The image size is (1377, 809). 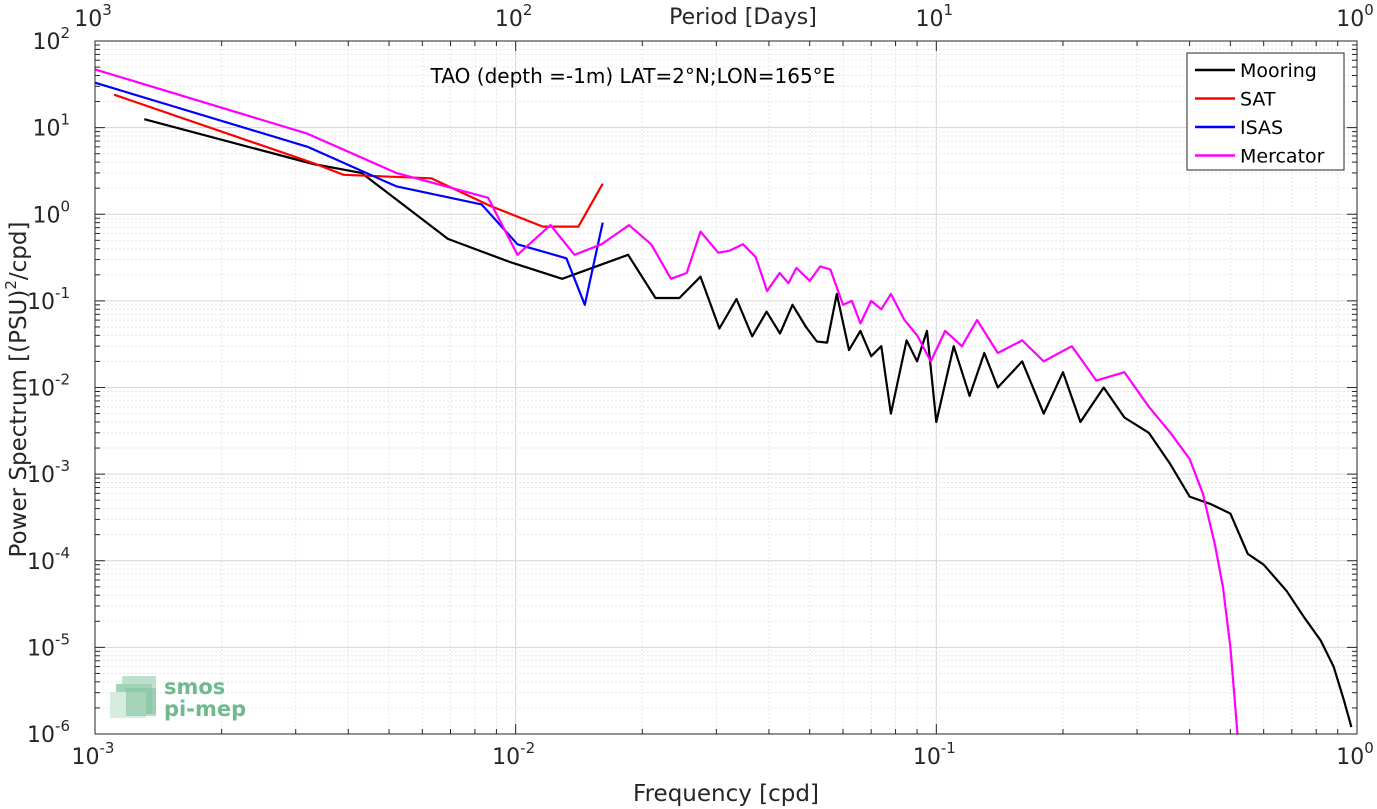 I want to click on y-tick-label: 10¹, so click(x=51, y=126).